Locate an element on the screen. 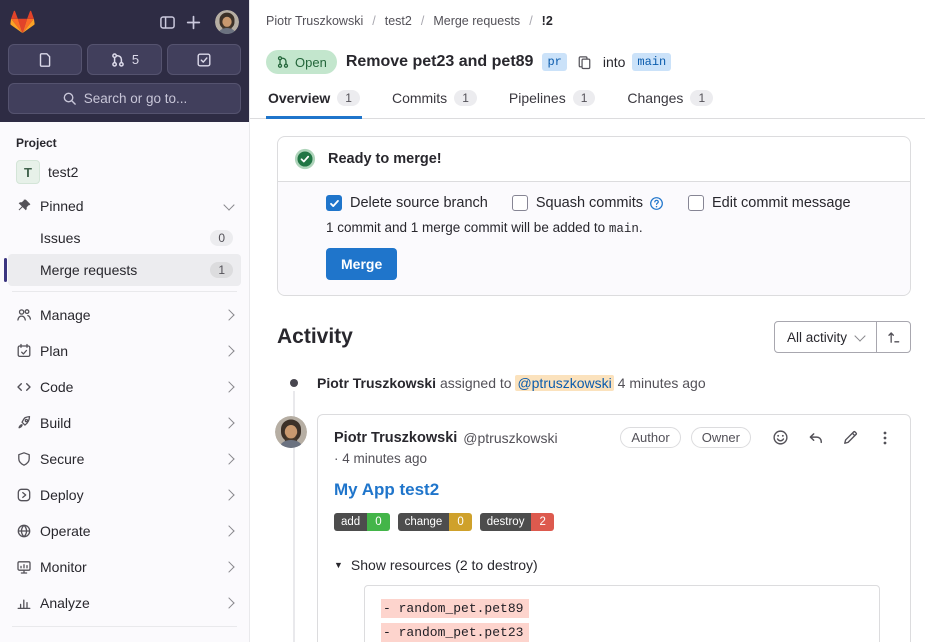 Image resolution: width=925 pixels, height=642 pixels. activity-filter-dropdown: All activity is located at coordinates (825, 337).